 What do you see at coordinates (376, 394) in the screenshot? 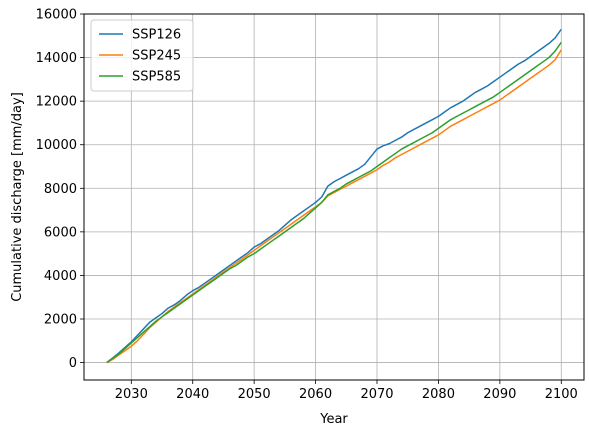
I see `x-tick-label: 2070` at bounding box center [376, 394].